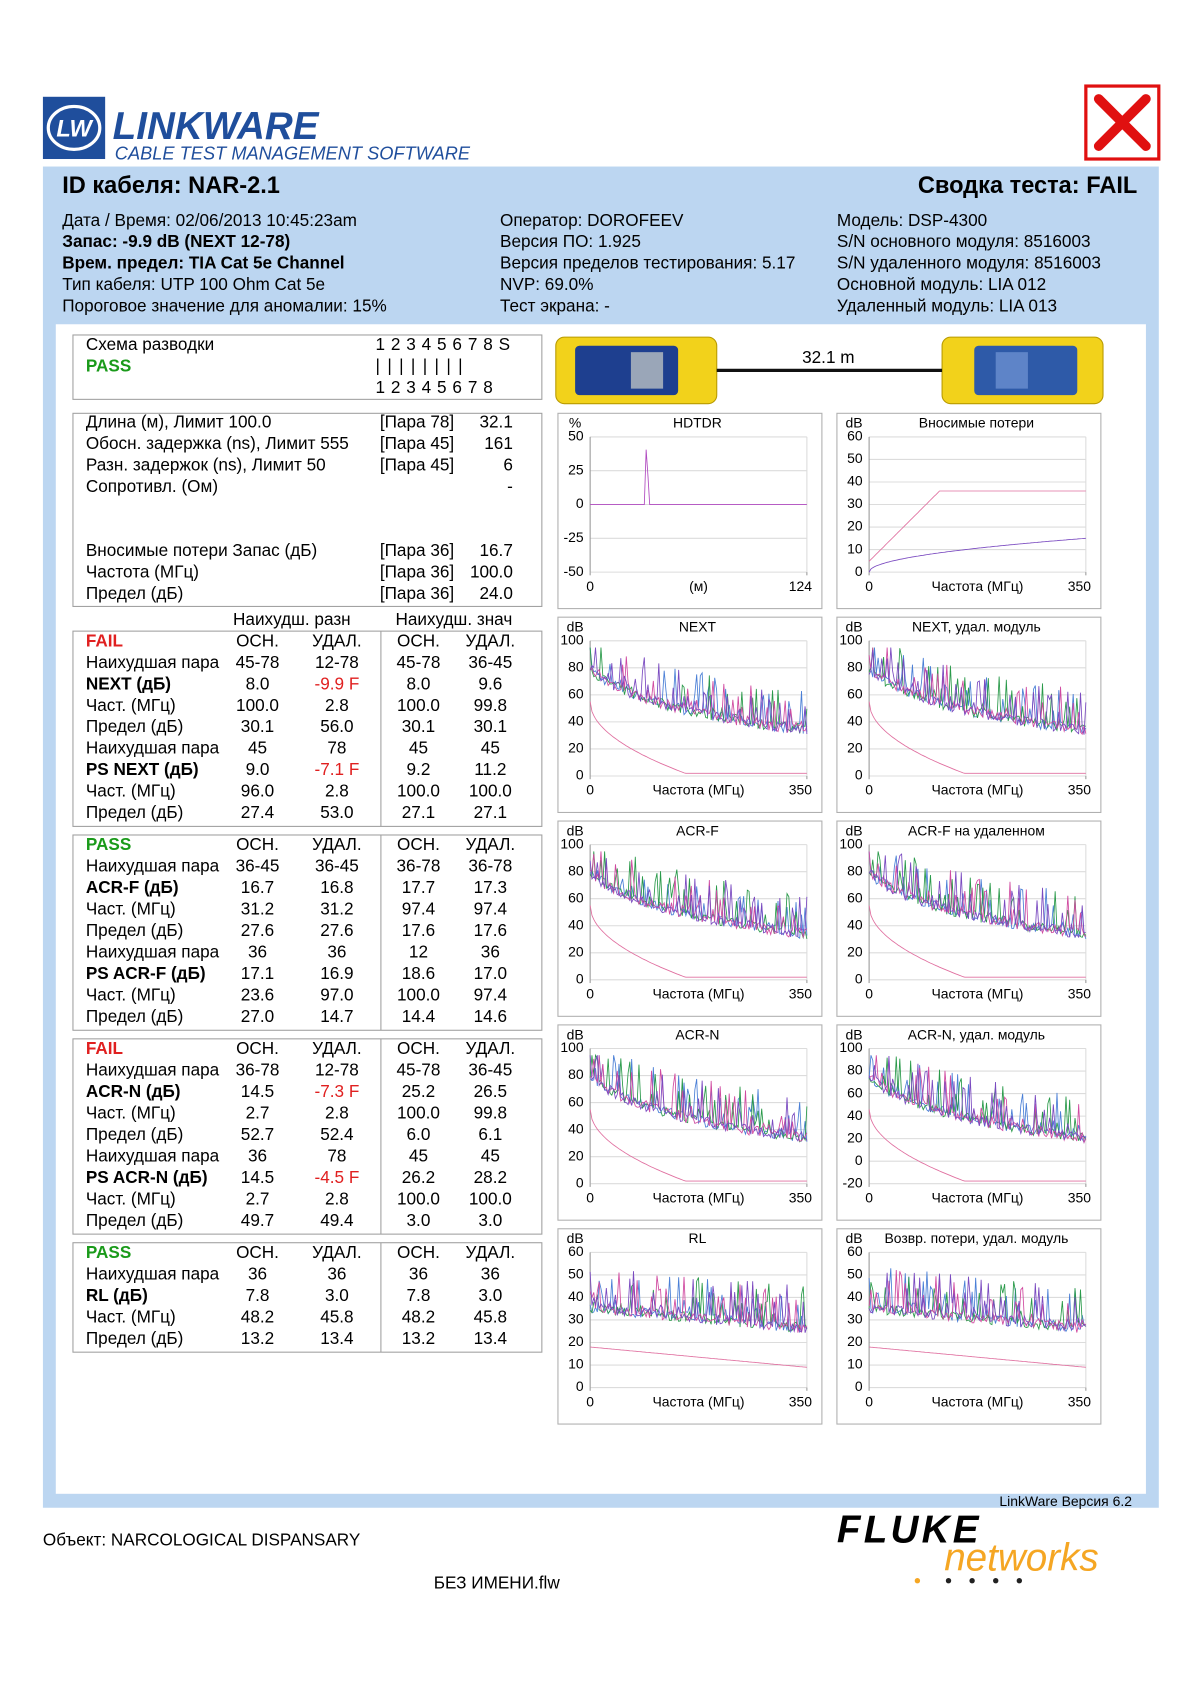 Image resolution: width=1191 pixels, height=1685 pixels. I want to click on cell: 16.7, so click(257, 887).